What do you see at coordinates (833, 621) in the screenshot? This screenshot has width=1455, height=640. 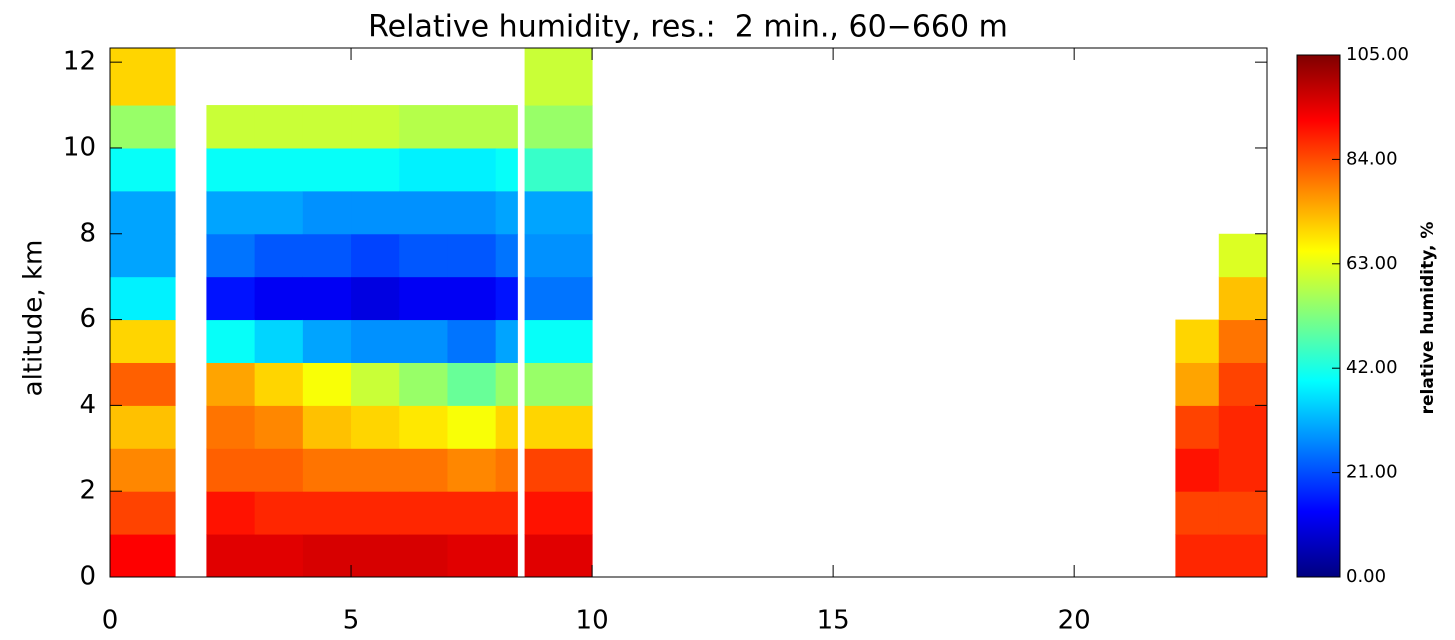 I see `x-tick-label: 15` at bounding box center [833, 621].